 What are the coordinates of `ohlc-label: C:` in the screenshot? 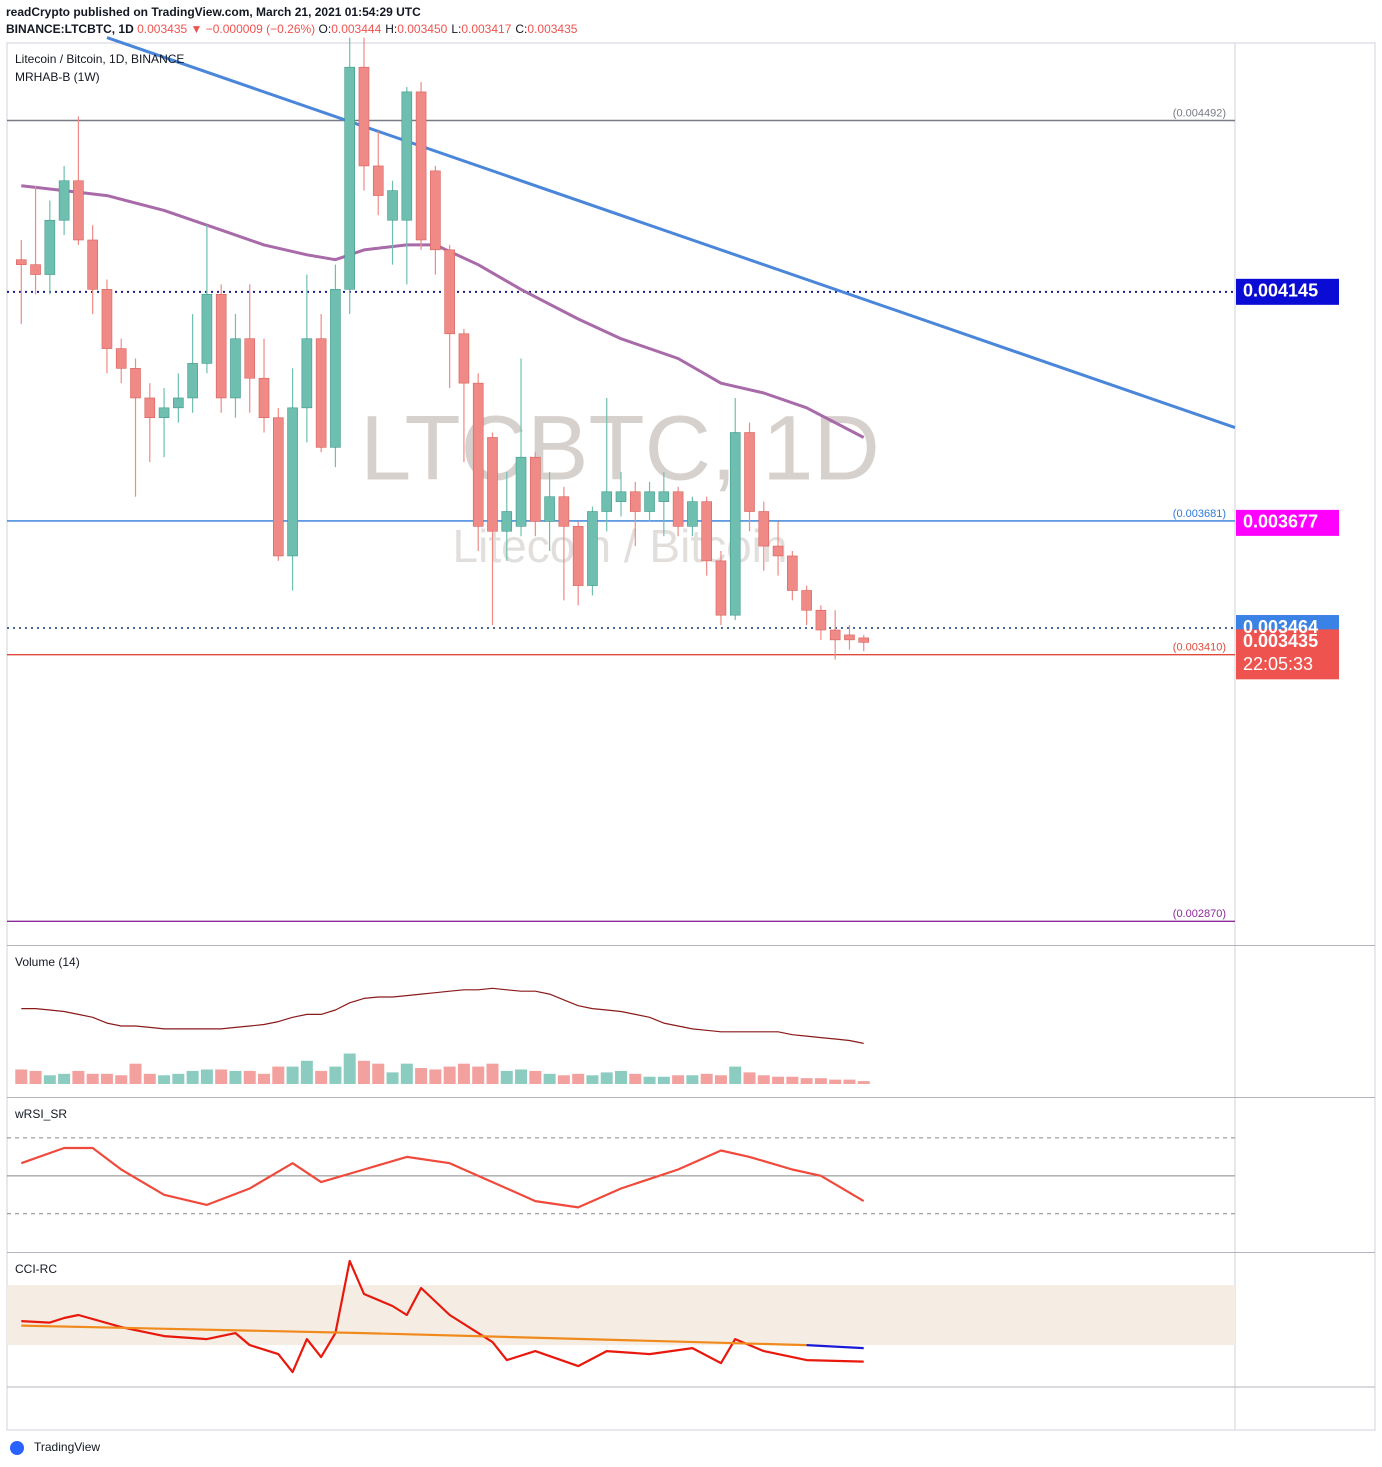 It's located at (521, 29).